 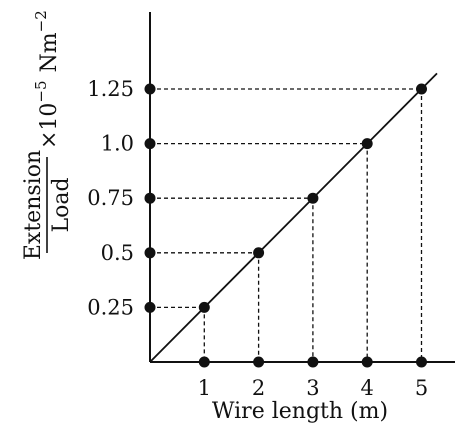 I want to click on y-tick-label: 0.75, so click(x=110, y=198).